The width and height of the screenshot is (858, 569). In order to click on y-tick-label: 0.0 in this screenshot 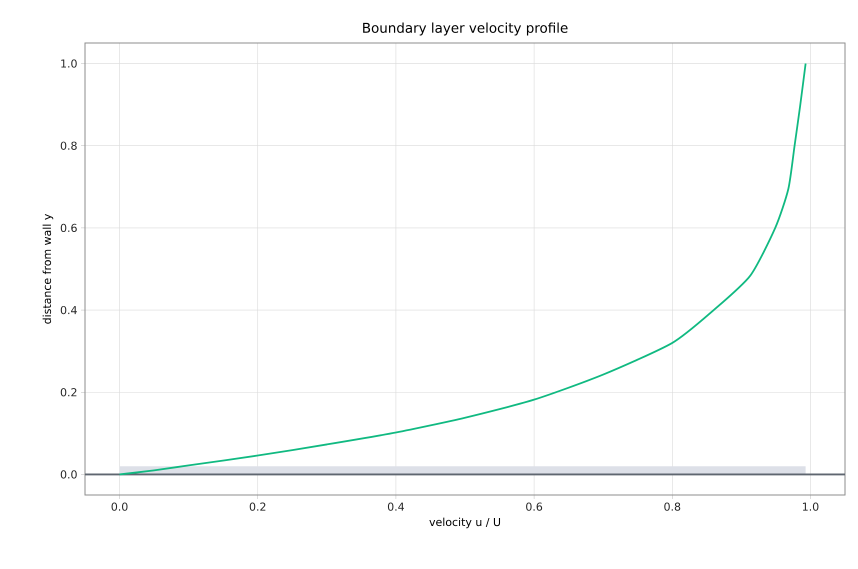, I will do `click(68, 474)`.